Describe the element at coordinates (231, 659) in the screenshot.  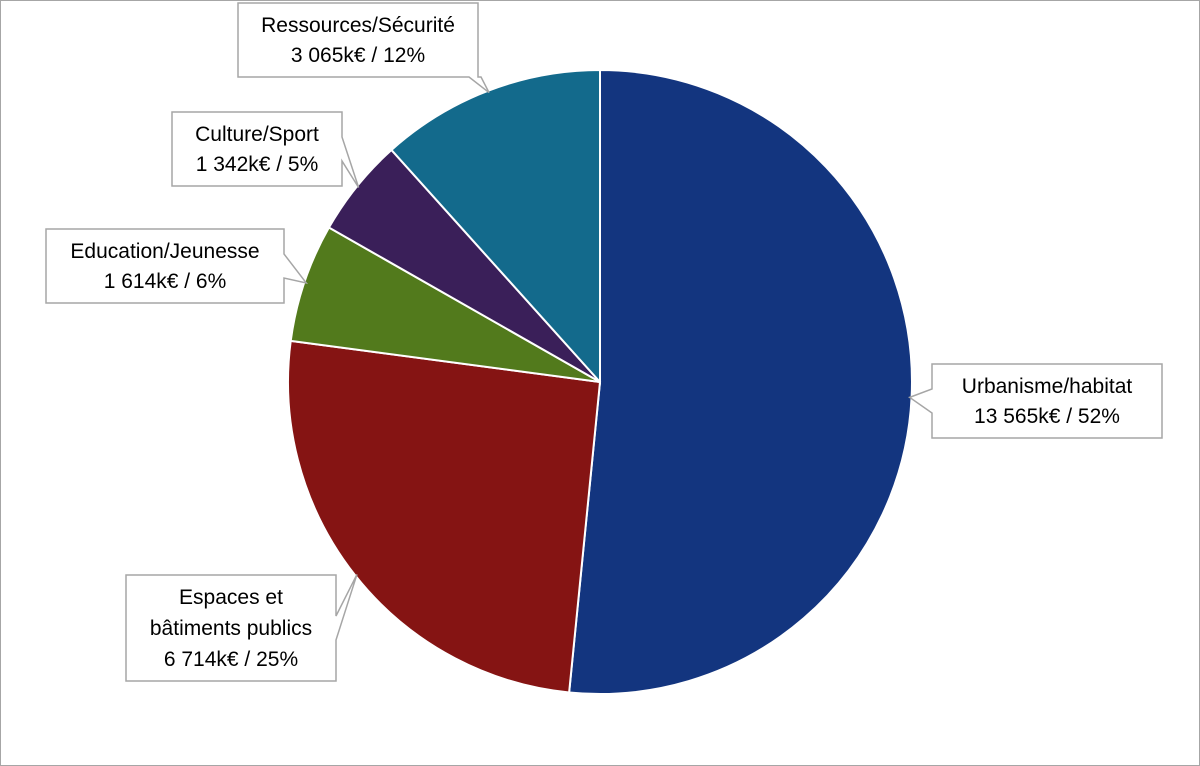
I see `data-label-line: 6 714k€ / 25%` at that location.